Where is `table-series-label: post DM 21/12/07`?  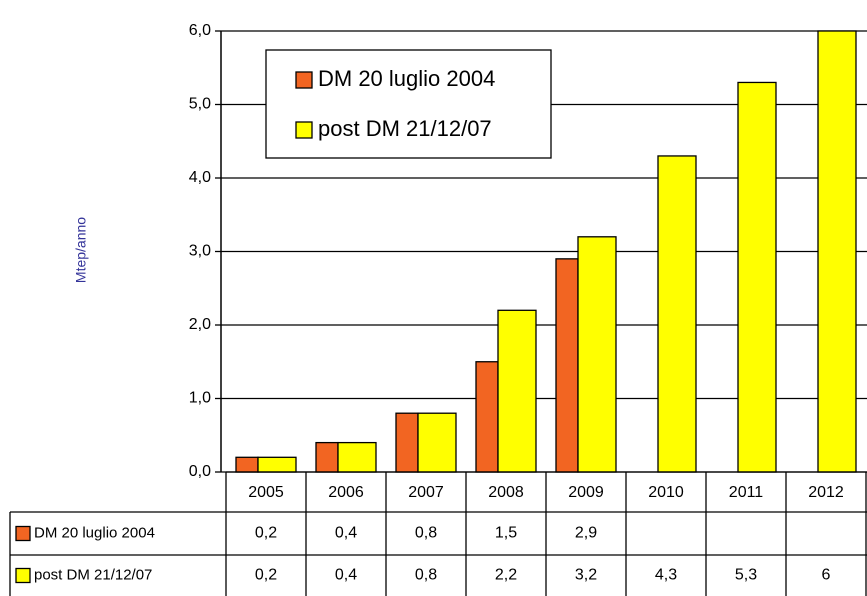 table-series-label: post DM 21/12/07 is located at coordinates (93, 574).